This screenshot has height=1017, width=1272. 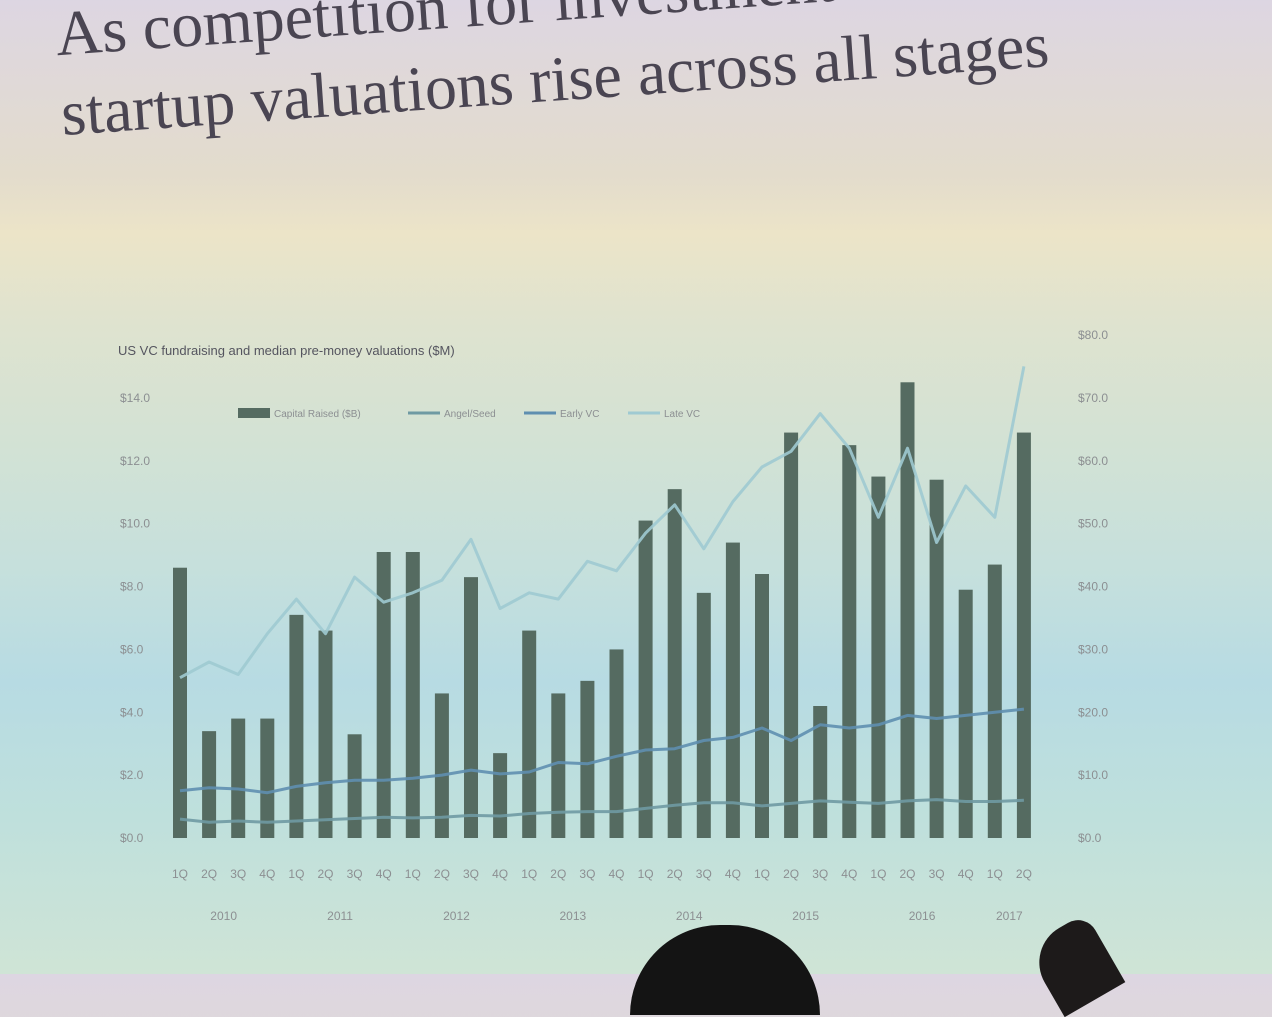 What do you see at coordinates (1009, 916) in the screenshot?
I see `x-year-label: 2017` at bounding box center [1009, 916].